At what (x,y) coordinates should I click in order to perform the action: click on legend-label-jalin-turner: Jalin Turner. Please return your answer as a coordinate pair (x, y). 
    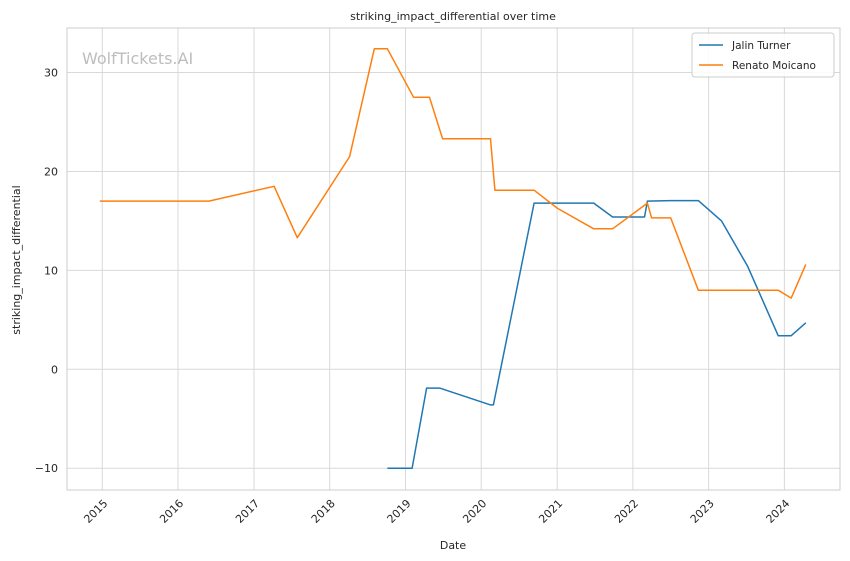
    Looking at the image, I should click on (761, 46).